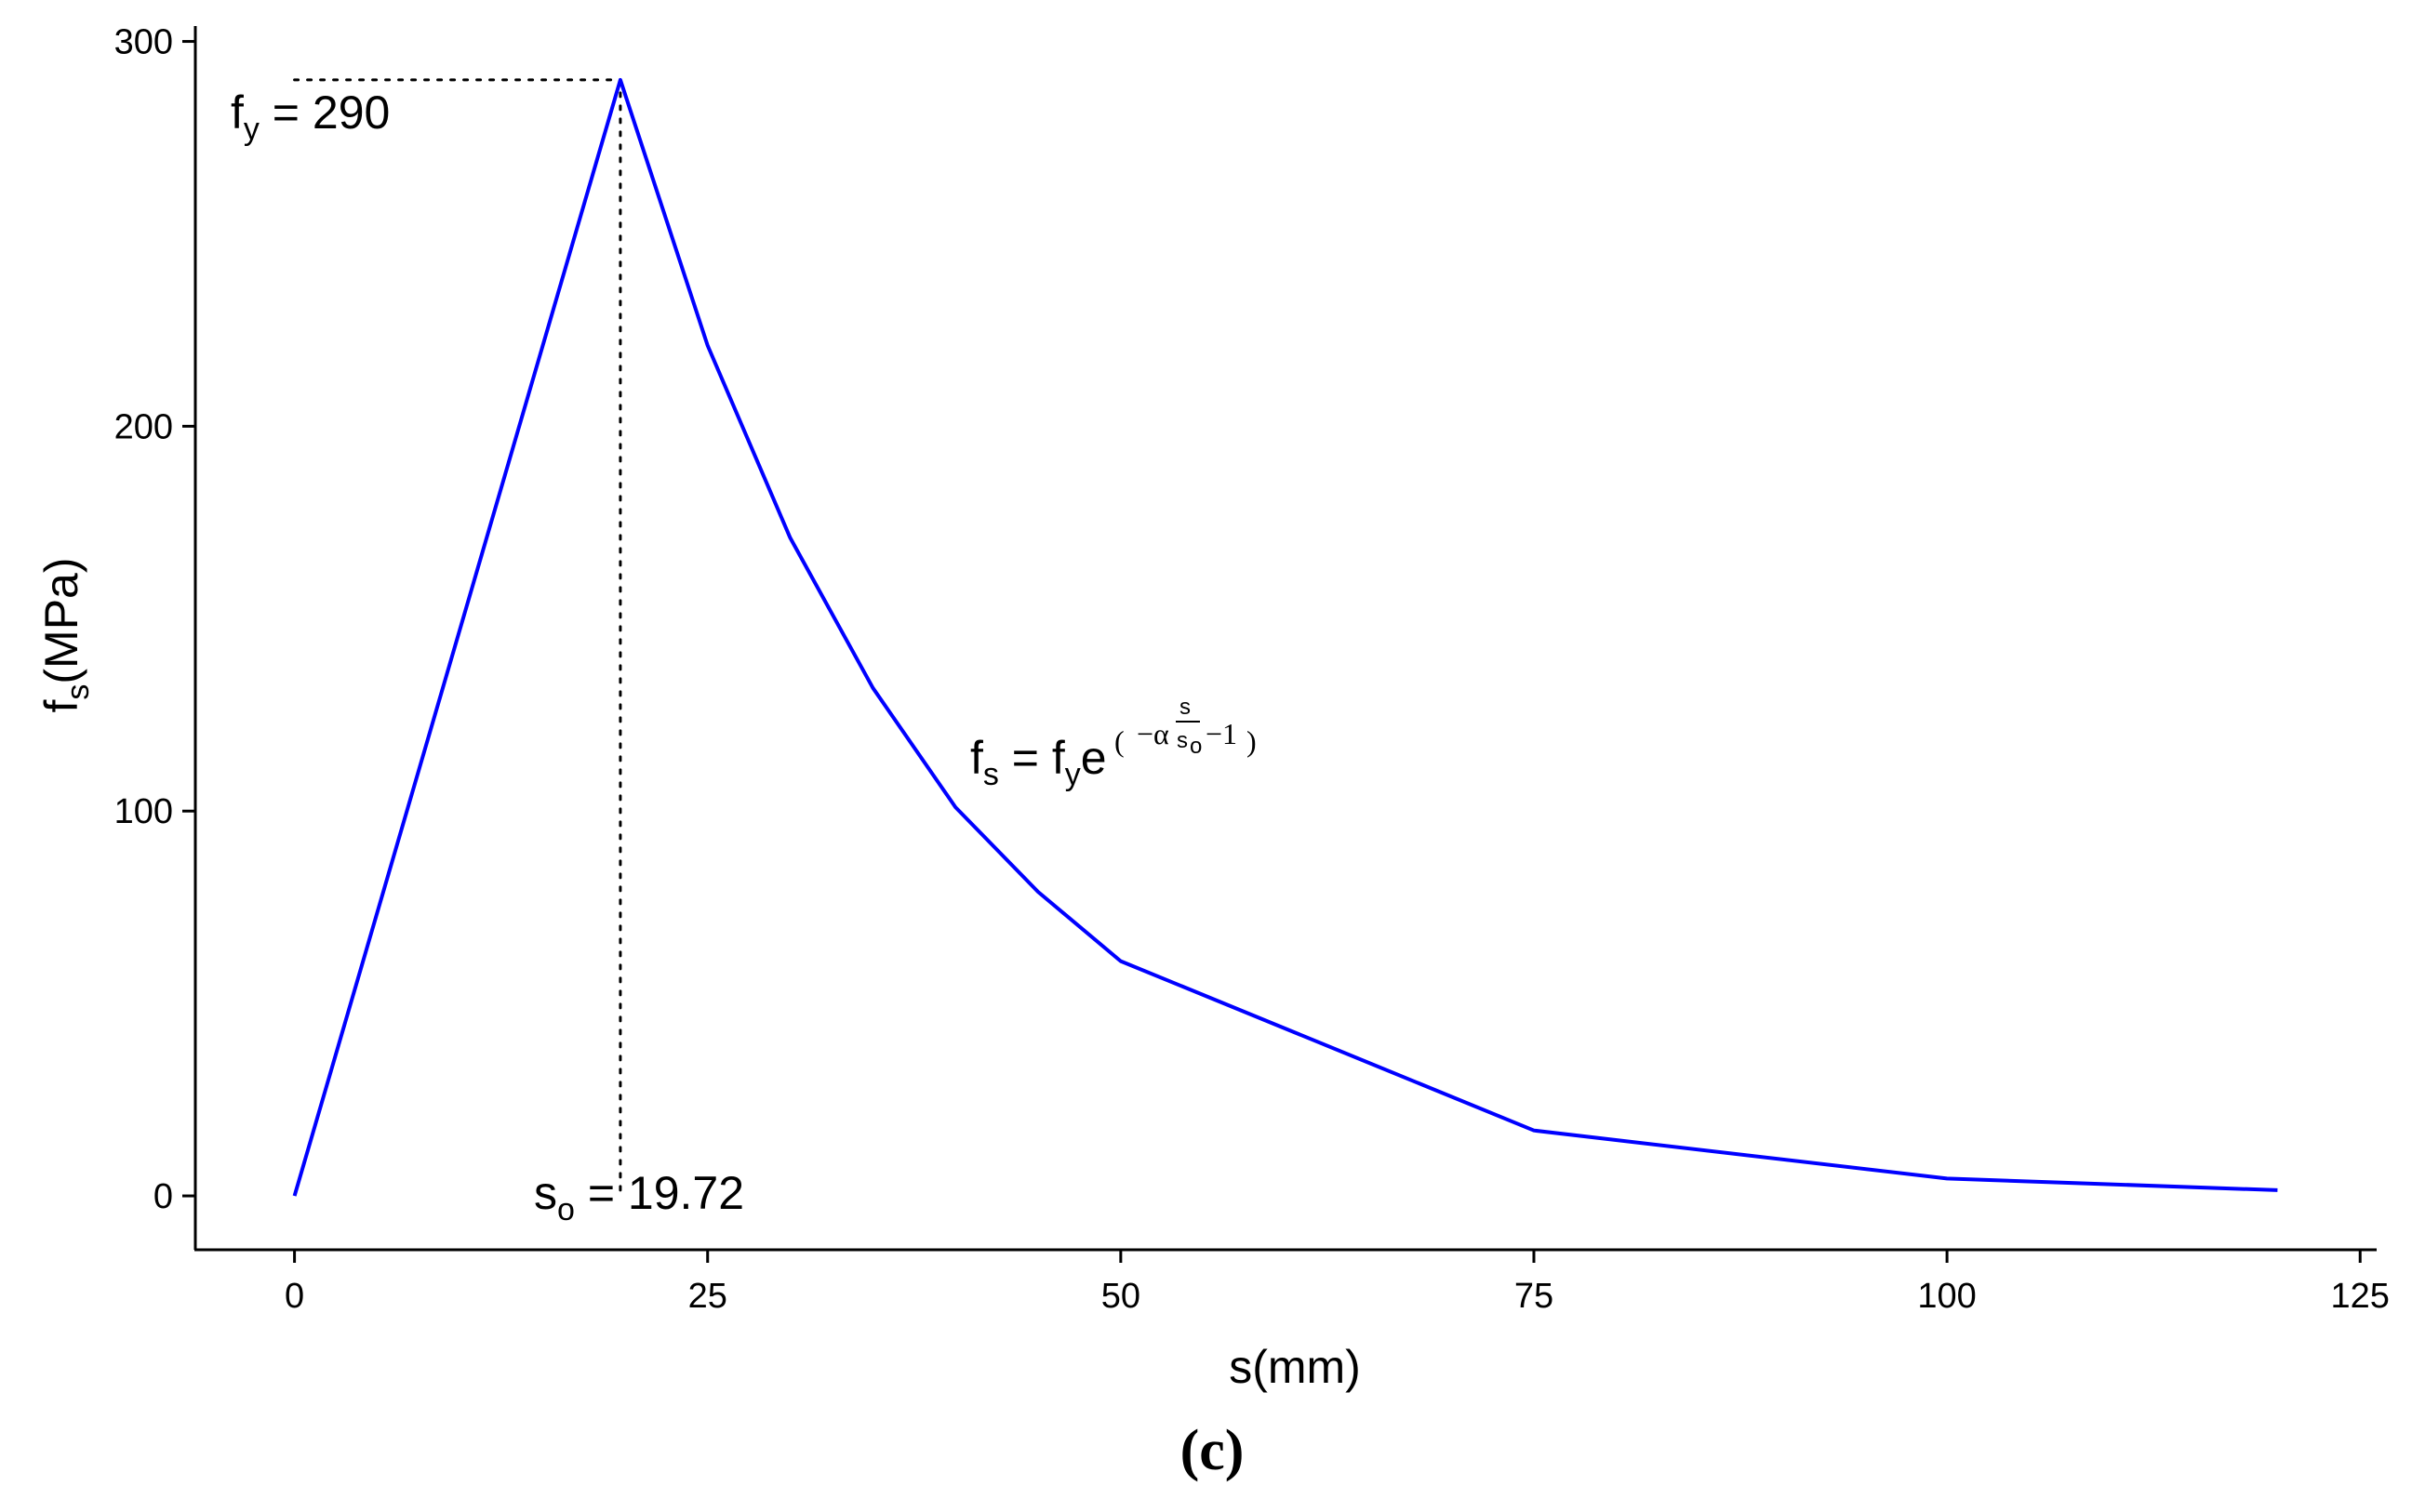  What do you see at coordinates (1337, 1283) in the screenshot?
I see `x-axis-ticks: 0 25 50 75 100 125` at bounding box center [1337, 1283].